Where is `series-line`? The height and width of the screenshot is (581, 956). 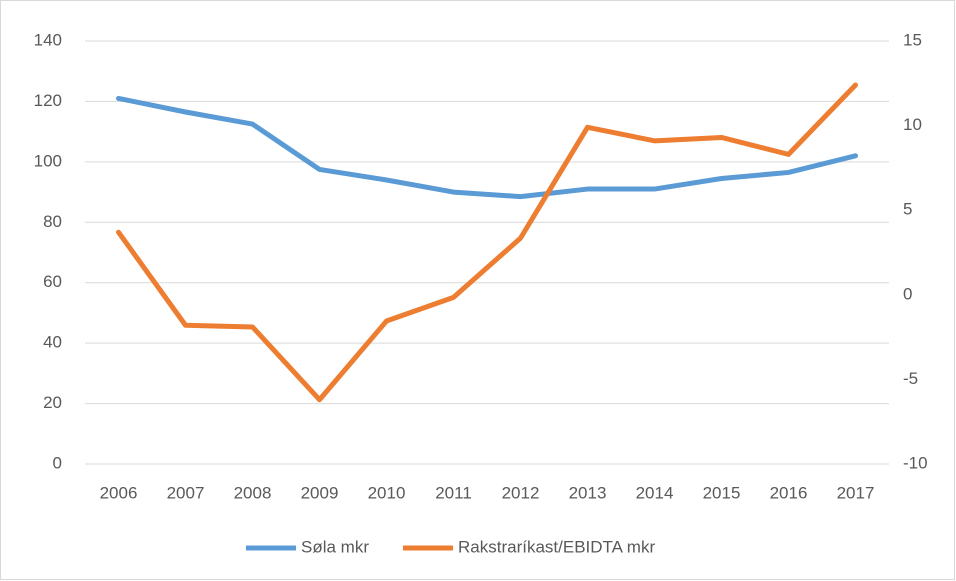
series-line is located at coordinates (487, 147).